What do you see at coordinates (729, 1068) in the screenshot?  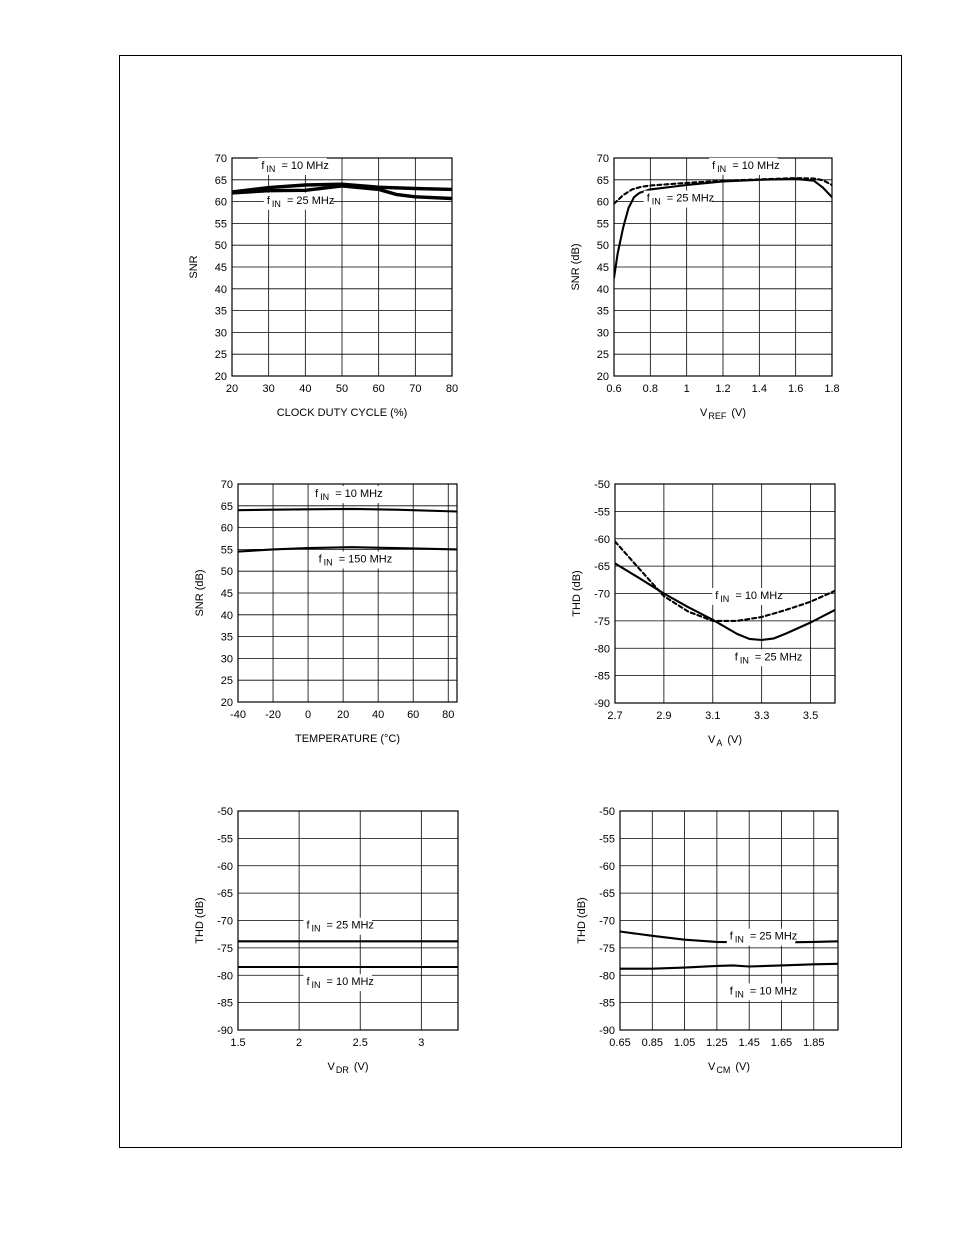 I see `x-axis-label: VCM (V)` at bounding box center [729, 1068].